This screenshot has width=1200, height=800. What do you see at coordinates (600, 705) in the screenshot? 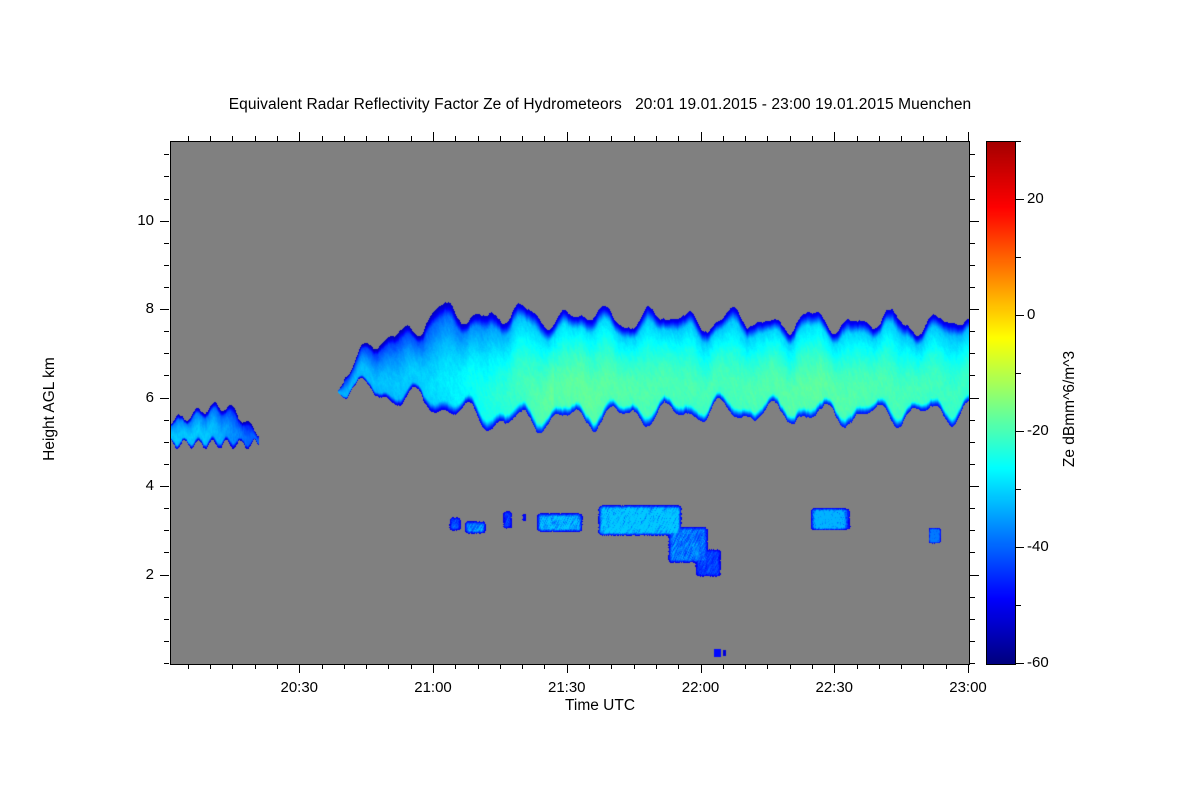
I see `x-axis-label: Time UTC` at bounding box center [600, 705].